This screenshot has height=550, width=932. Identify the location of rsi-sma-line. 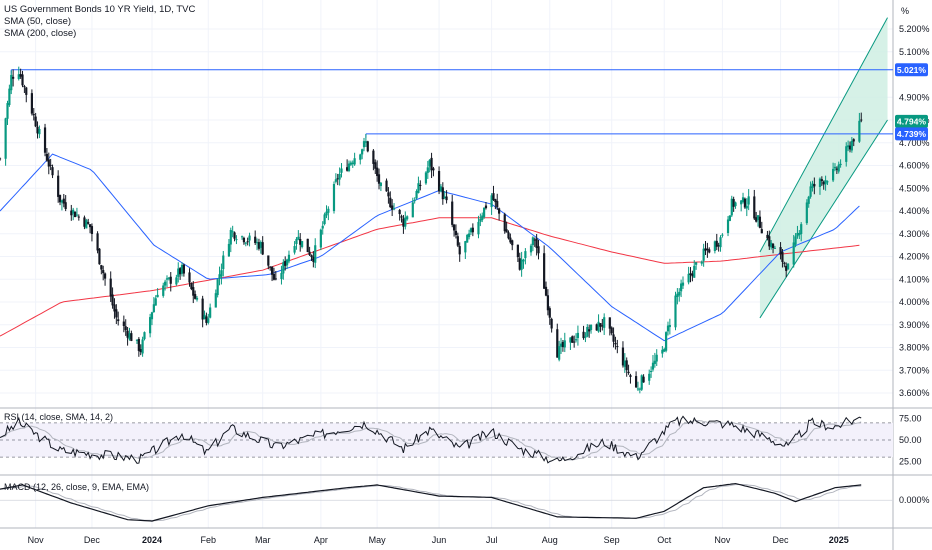
(431, 440).